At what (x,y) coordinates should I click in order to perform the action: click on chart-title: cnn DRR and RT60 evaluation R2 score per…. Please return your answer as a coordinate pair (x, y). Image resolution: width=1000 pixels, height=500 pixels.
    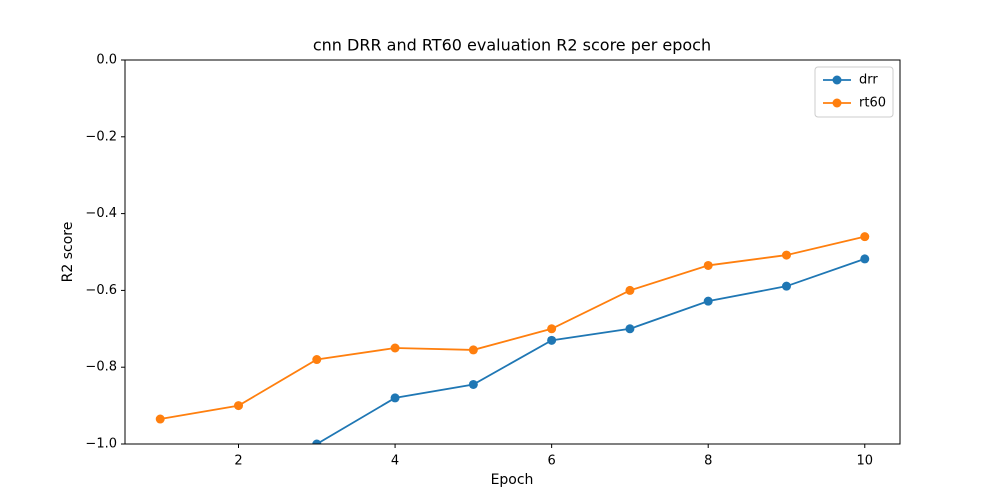
    Looking at the image, I should click on (512, 45).